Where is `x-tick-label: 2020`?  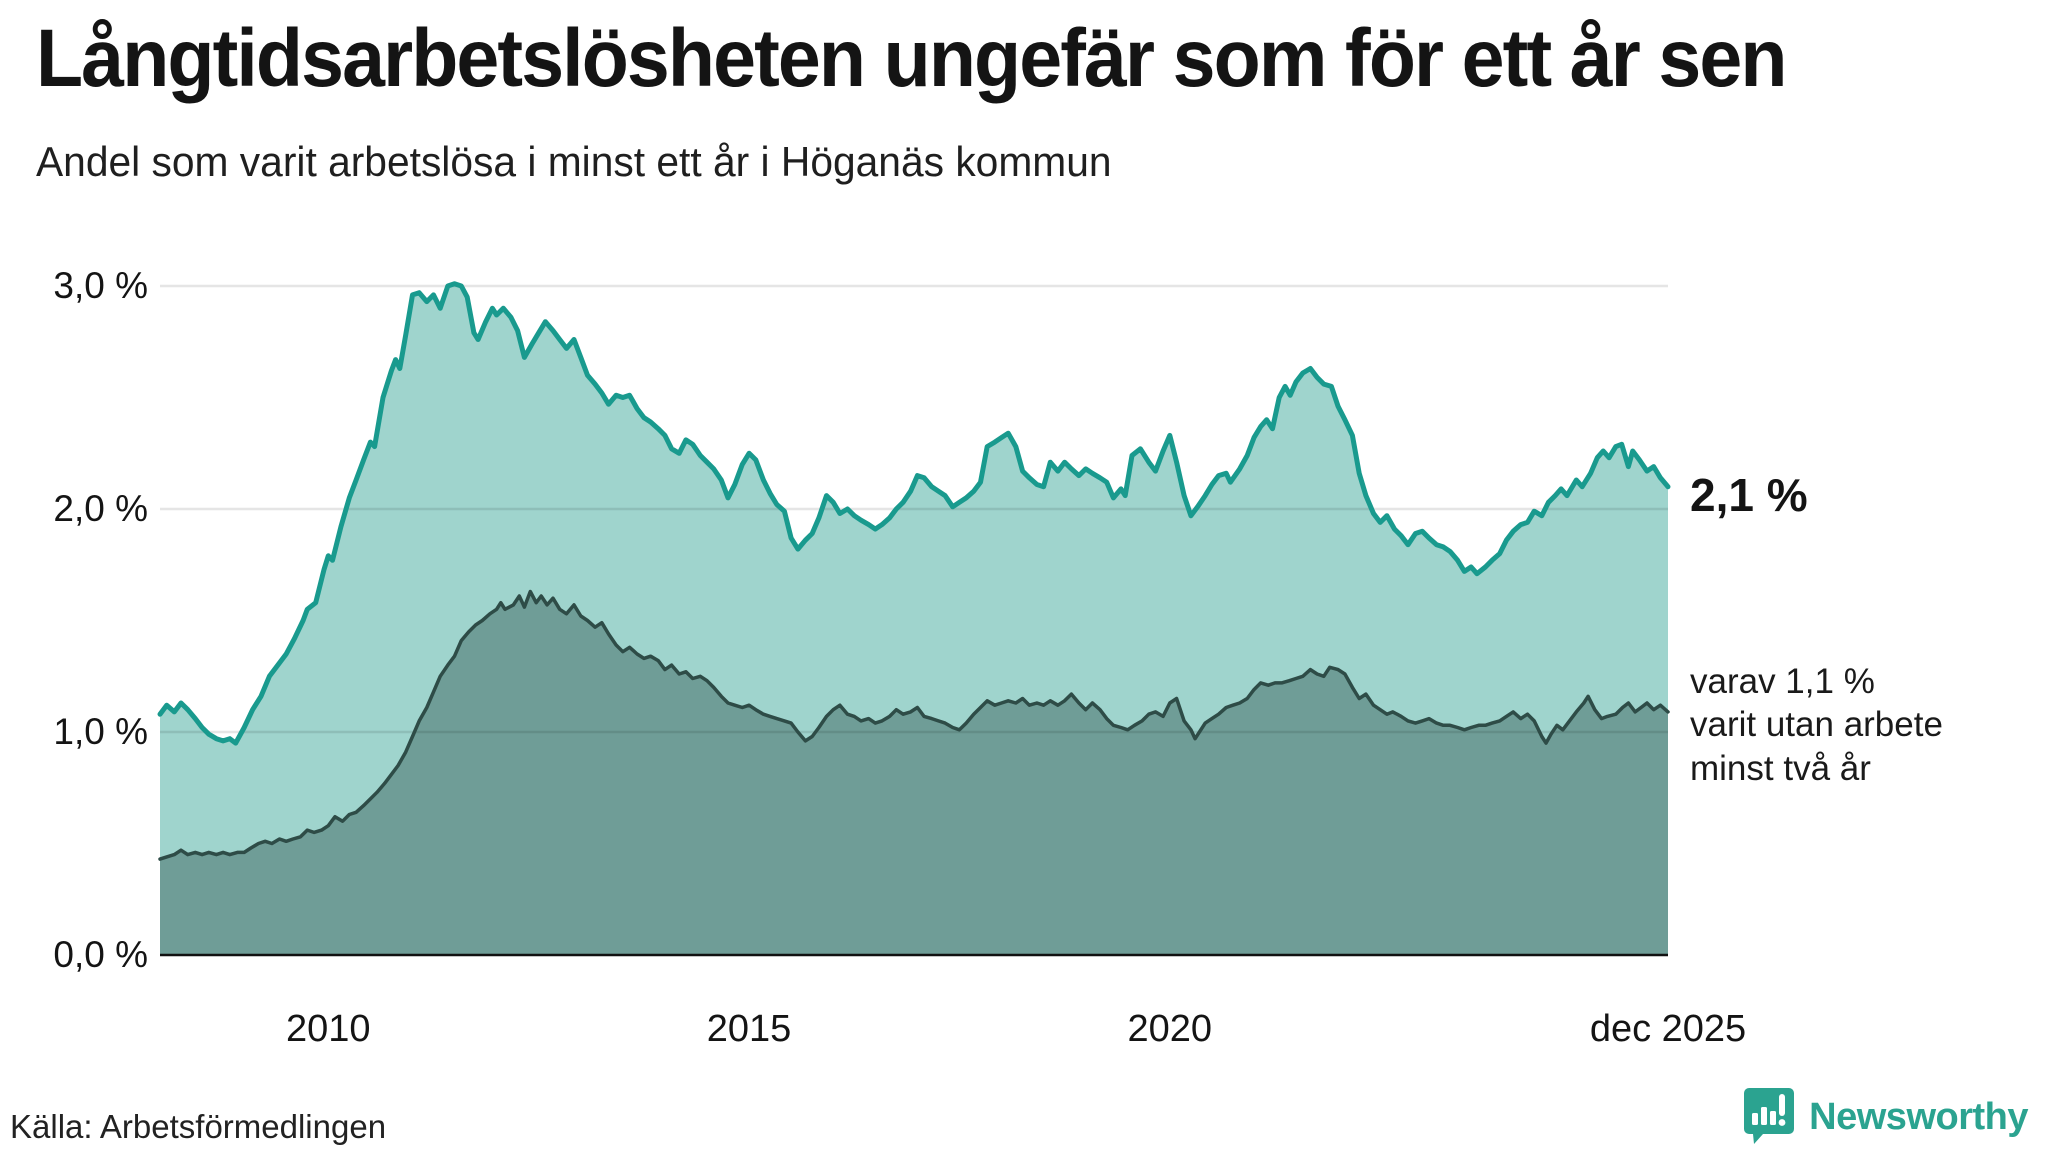
x-tick-label: 2020 is located at coordinates (1170, 1029).